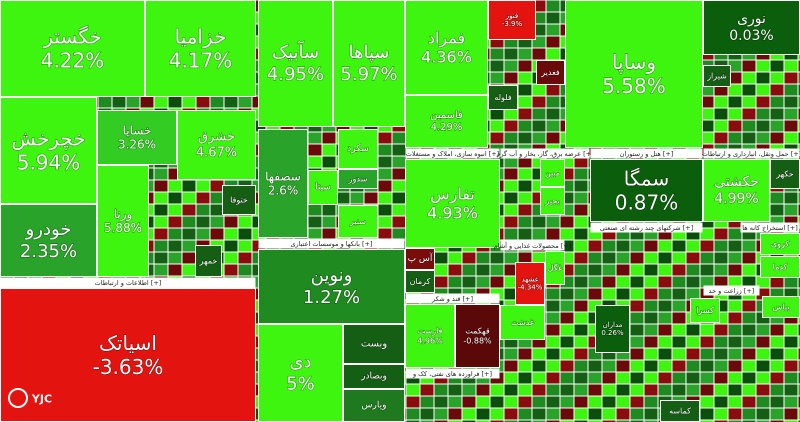  I want to click on tile-name: وساپا, so click(634, 62).